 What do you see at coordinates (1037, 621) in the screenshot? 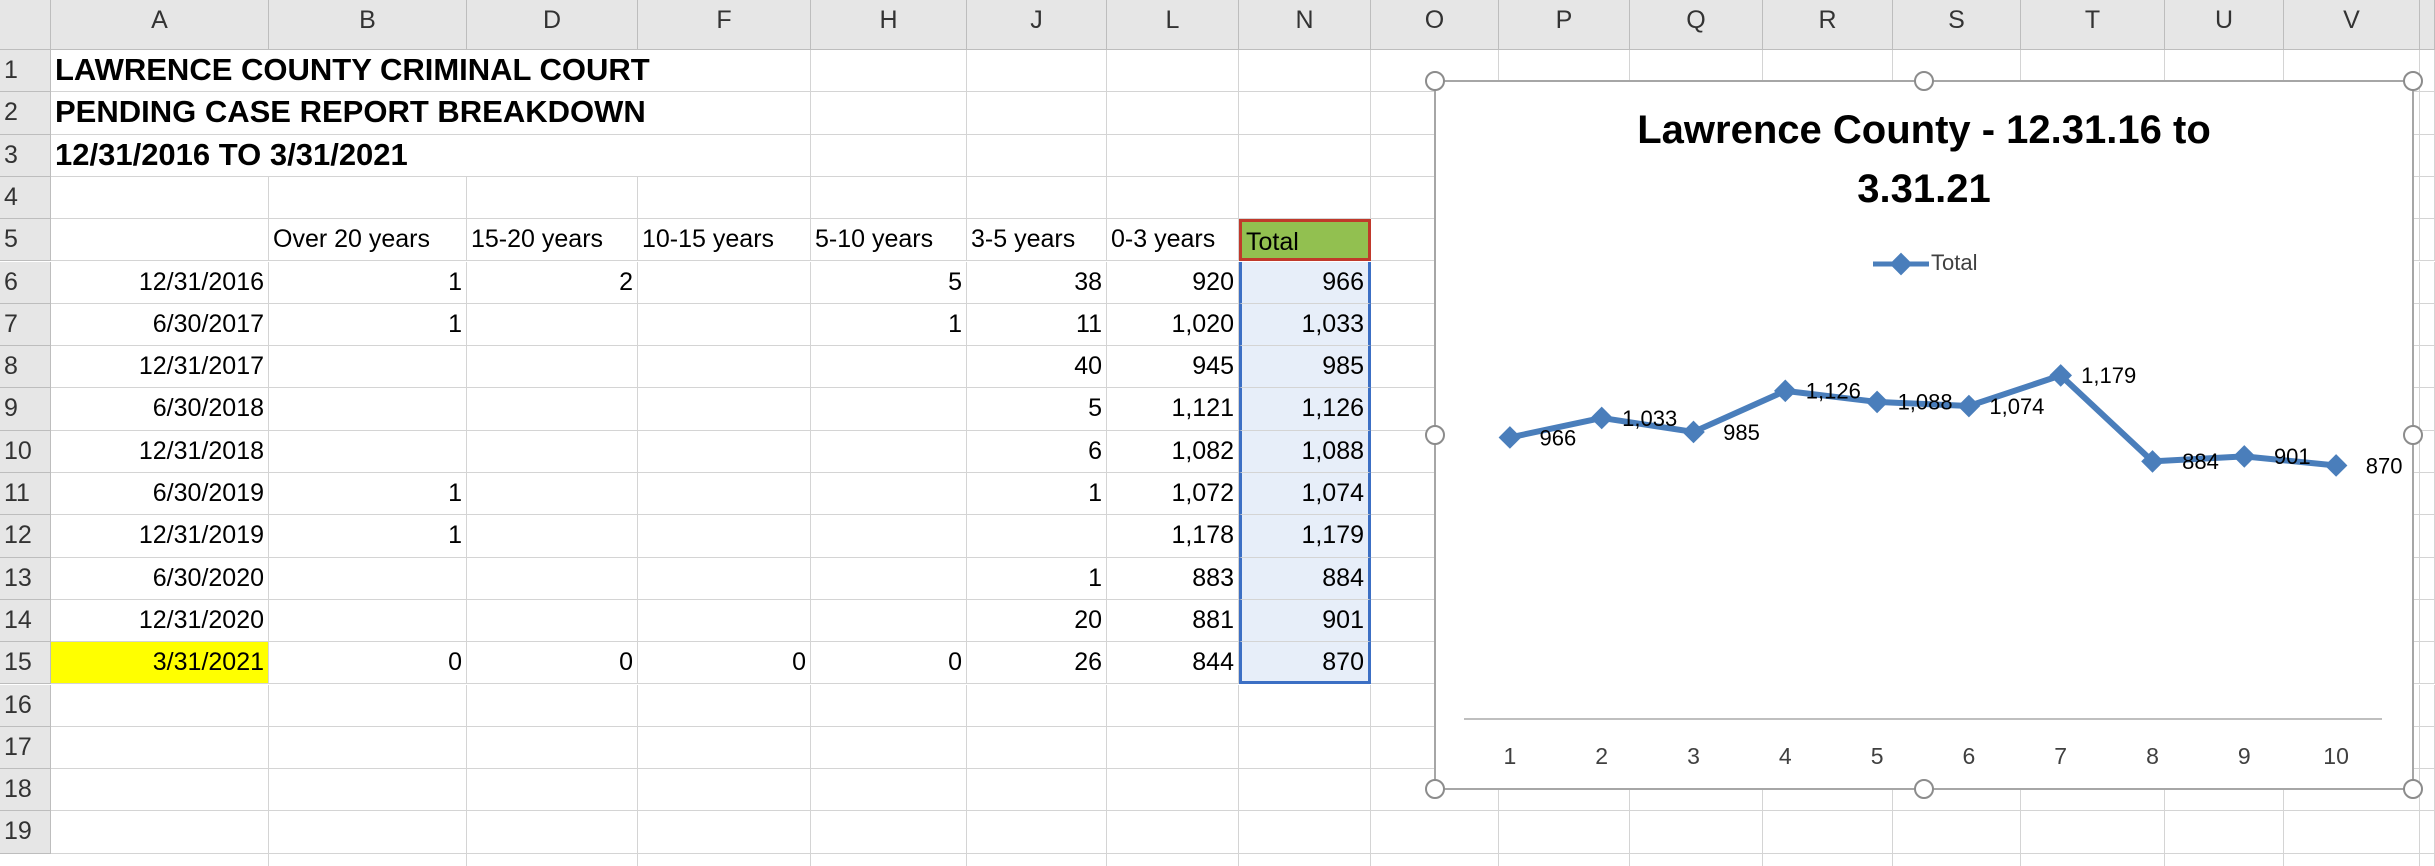
I see `value-cell: 20` at bounding box center [1037, 621].